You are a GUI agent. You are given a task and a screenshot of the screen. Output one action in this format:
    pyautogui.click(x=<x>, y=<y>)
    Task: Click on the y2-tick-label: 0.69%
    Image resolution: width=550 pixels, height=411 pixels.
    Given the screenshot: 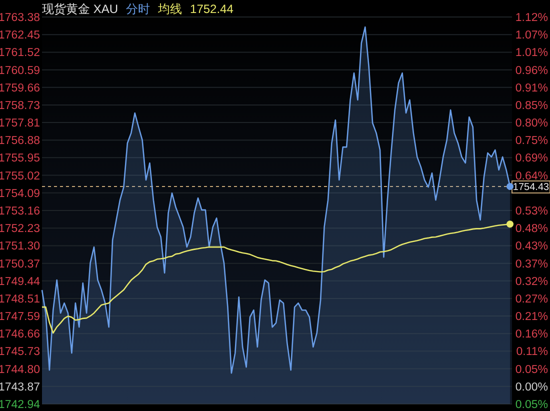 What is the action you would take?
    pyautogui.click(x=531, y=158)
    